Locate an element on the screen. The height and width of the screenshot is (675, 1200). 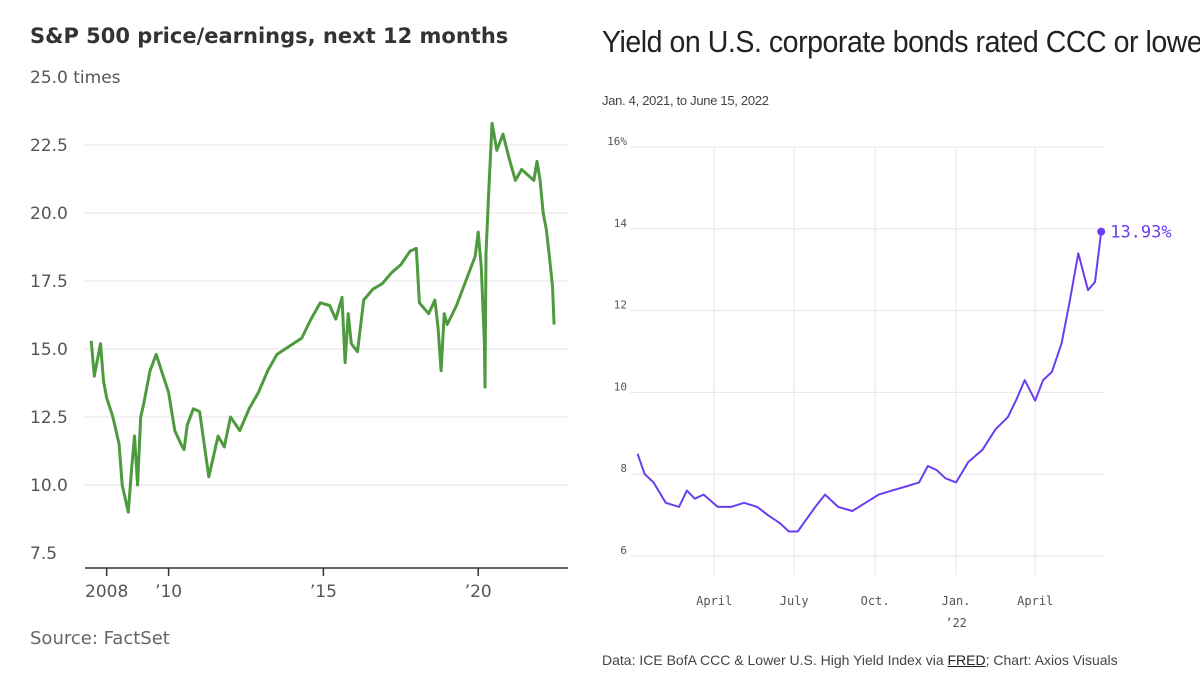
ccc-end-point is located at coordinates (1101, 231).